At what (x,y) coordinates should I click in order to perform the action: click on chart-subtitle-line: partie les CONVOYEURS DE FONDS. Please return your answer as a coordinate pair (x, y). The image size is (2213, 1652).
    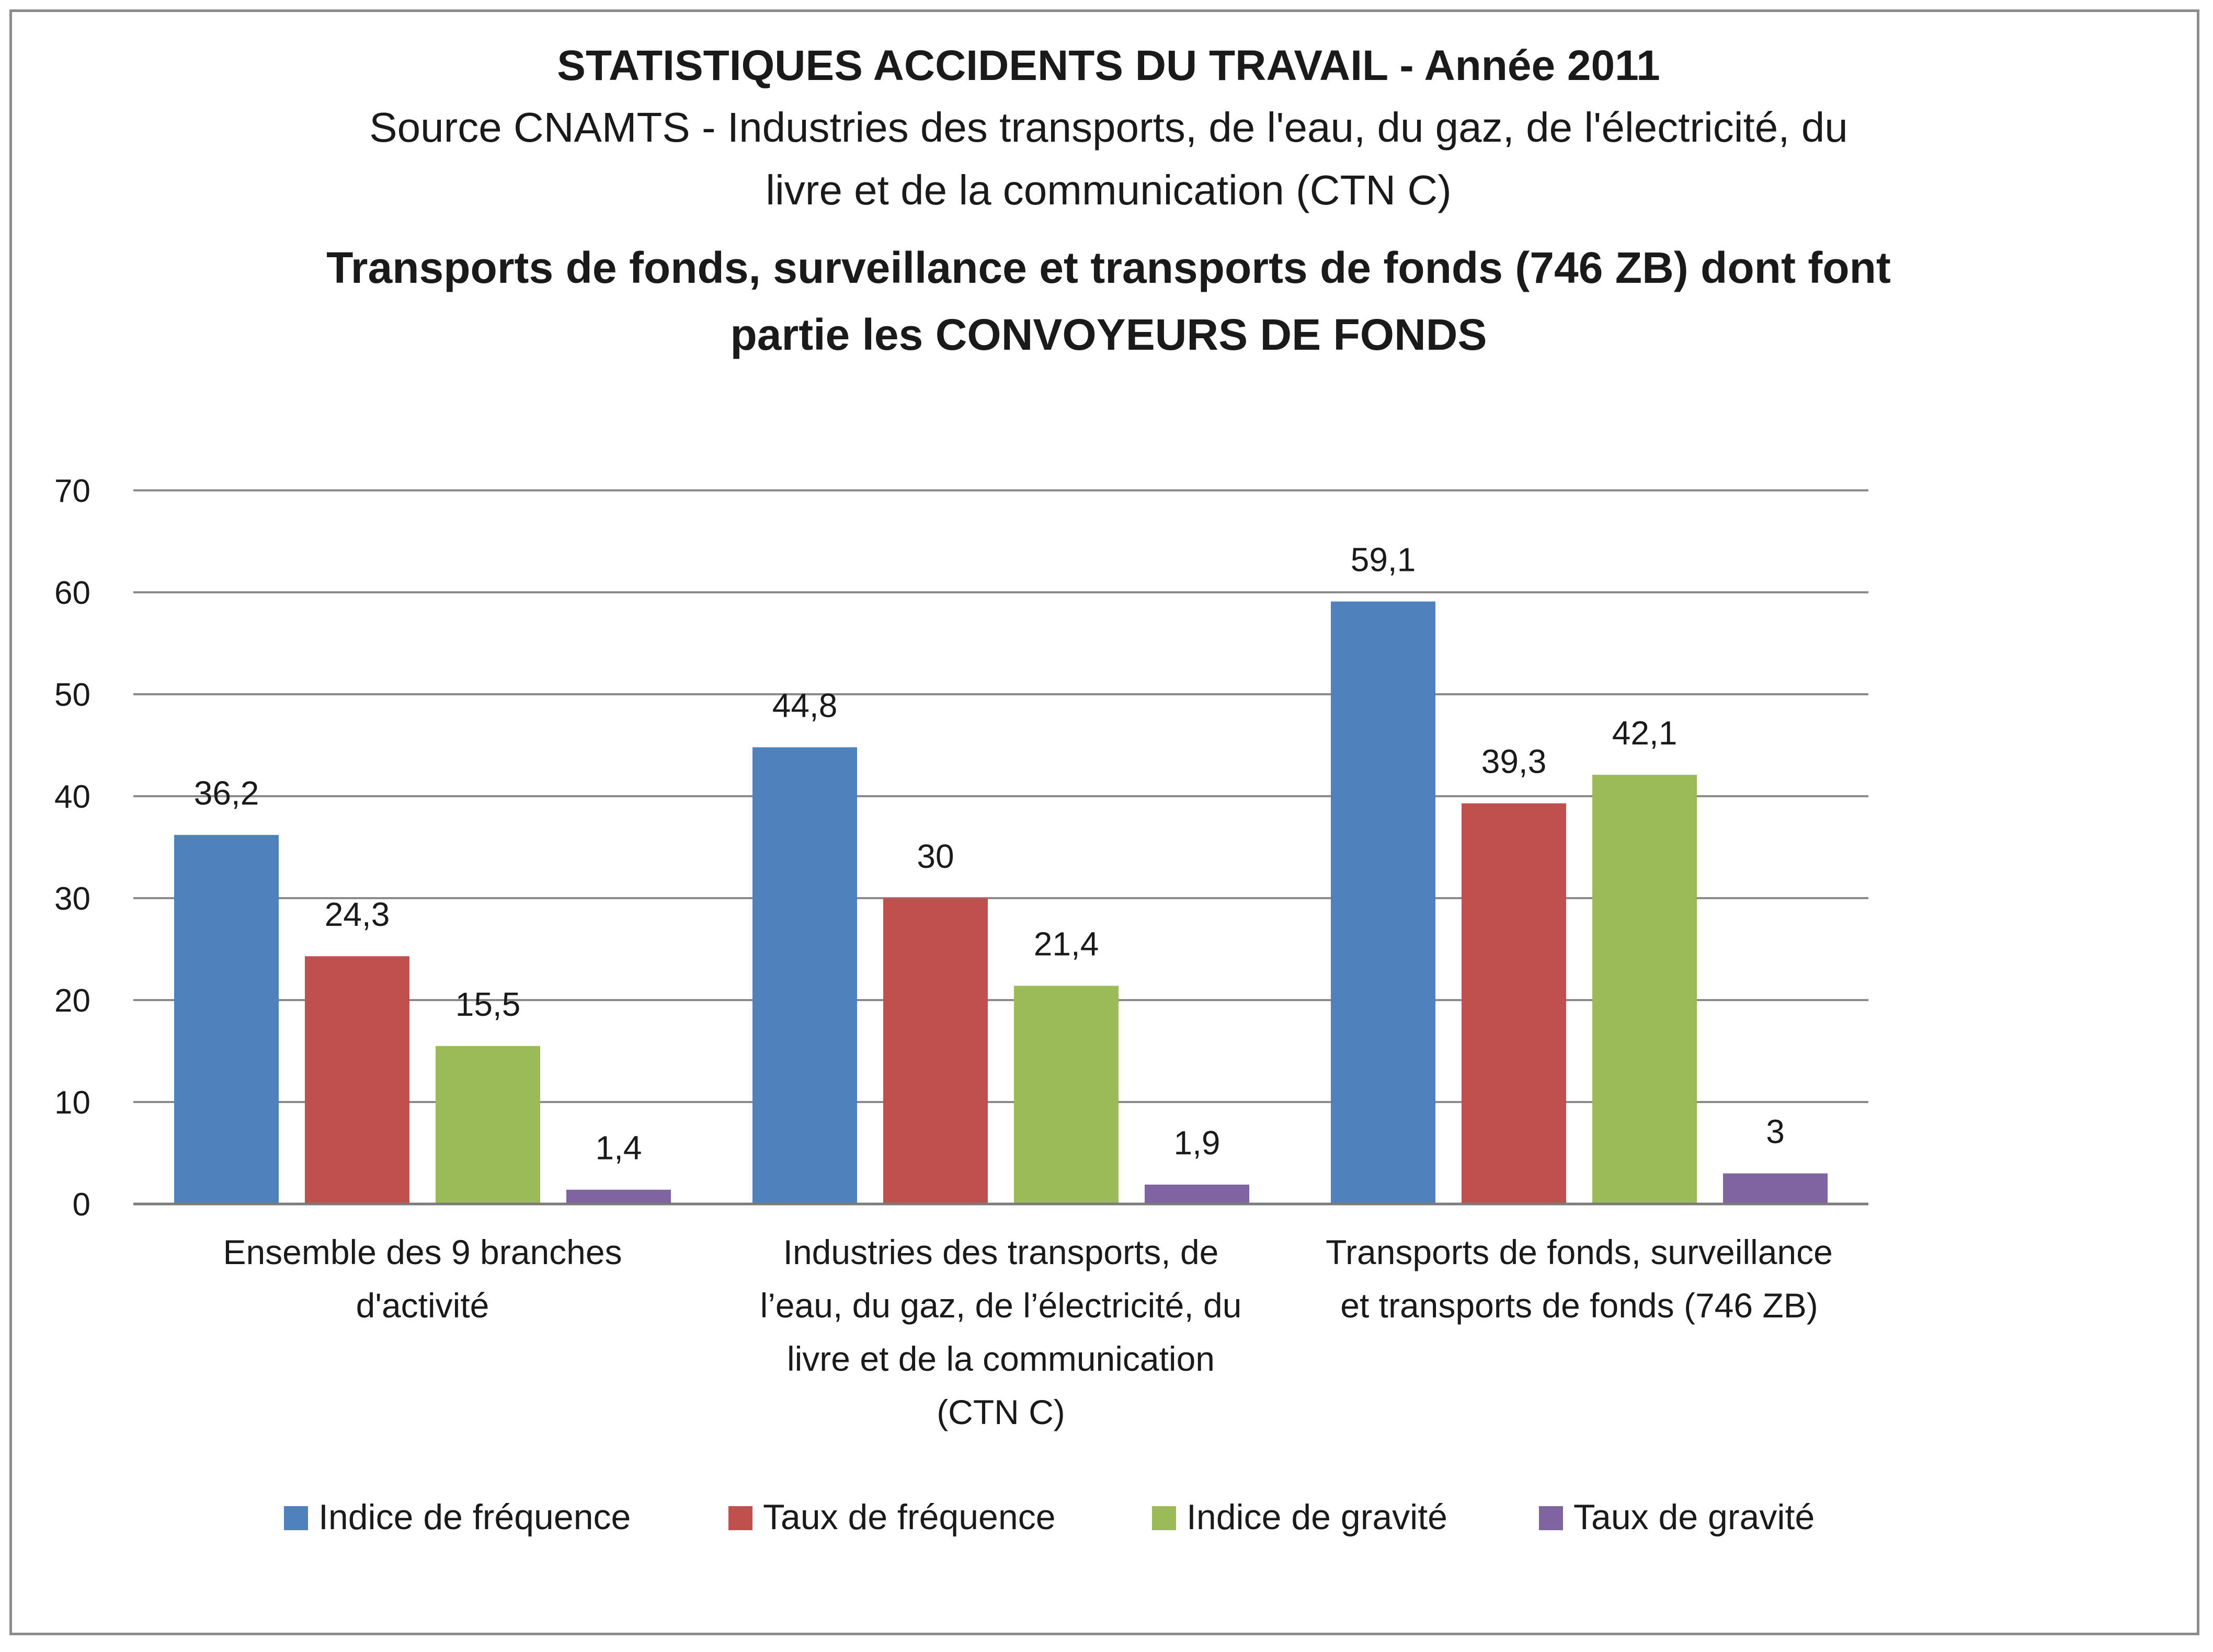
    Looking at the image, I should click on (1109, 334).